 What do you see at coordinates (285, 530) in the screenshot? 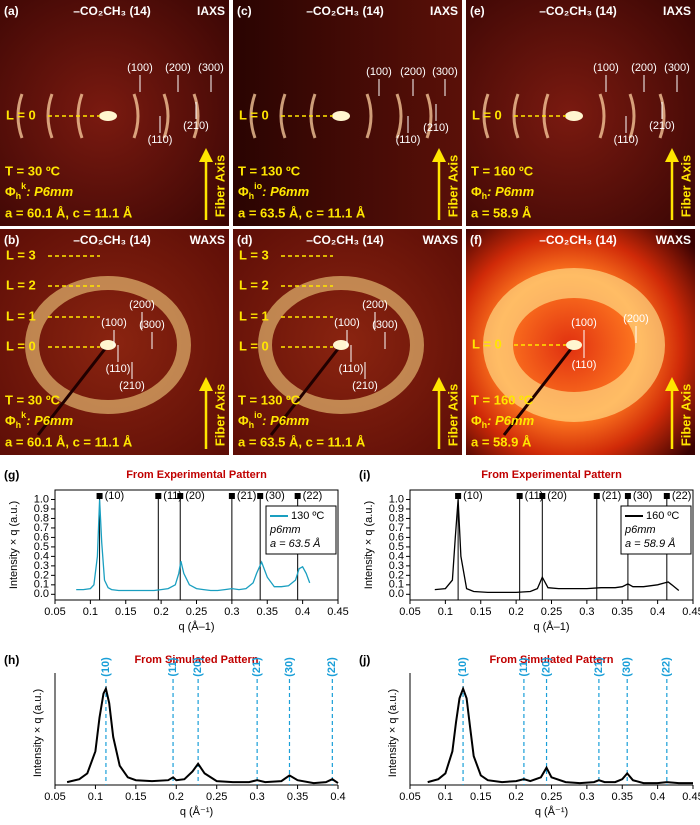
I see `legend-note: p6mm` at bounding box center [285, 530].